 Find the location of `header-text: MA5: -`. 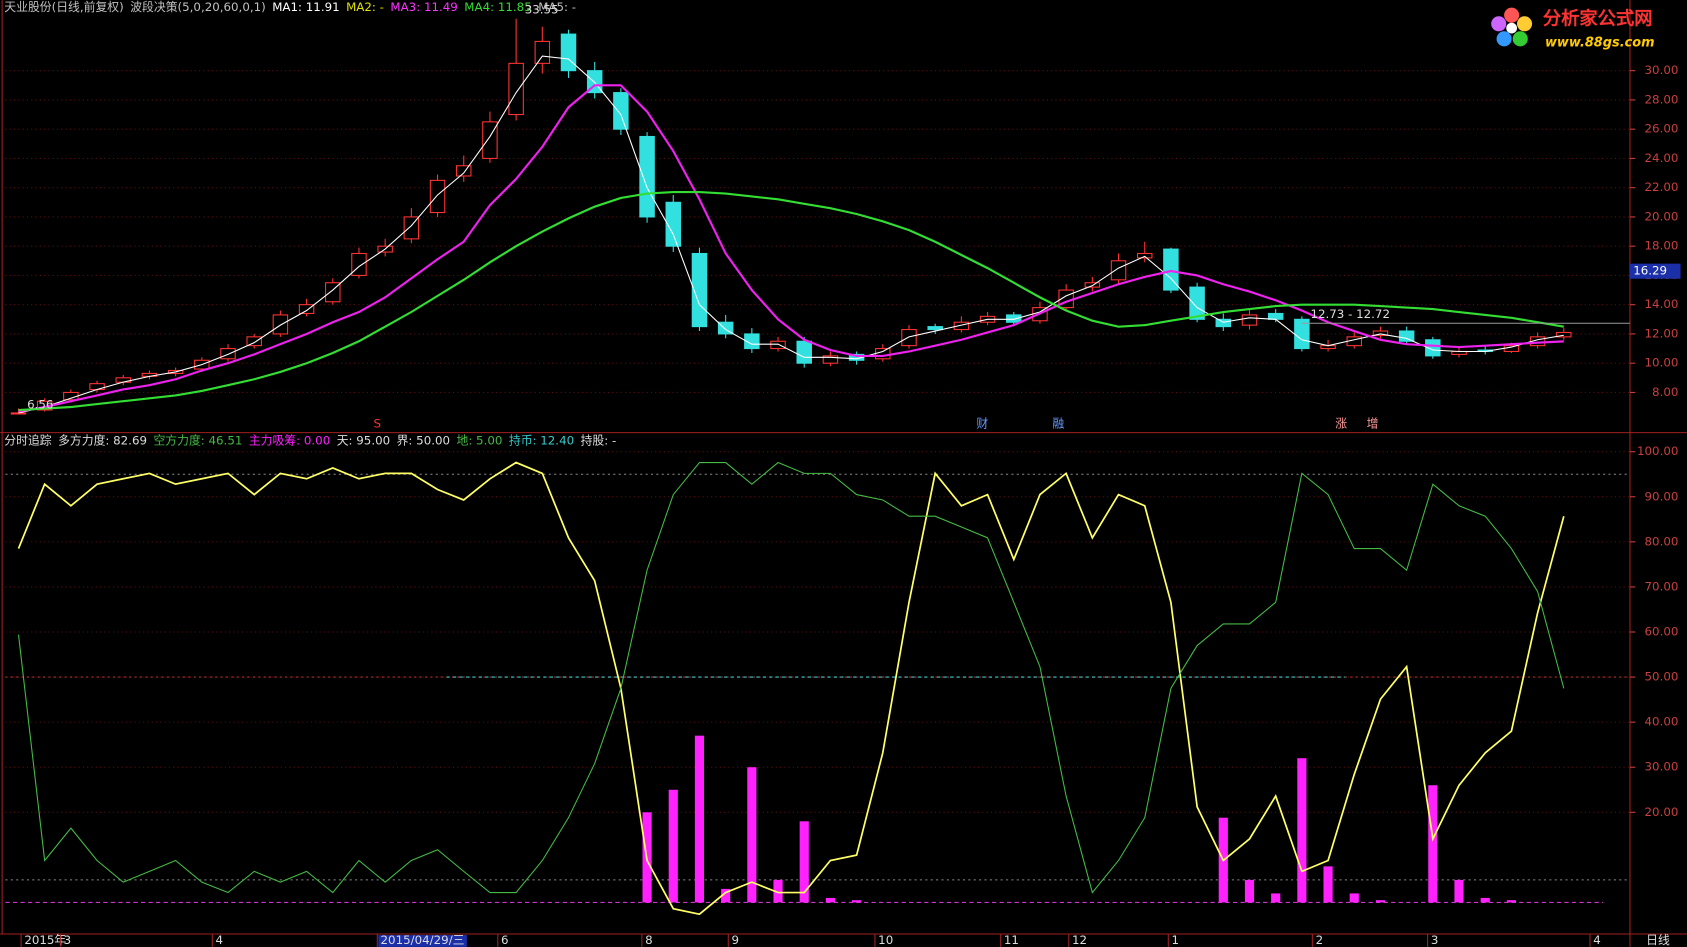

header-text: MA5: - is located at coordinates (557, 7).